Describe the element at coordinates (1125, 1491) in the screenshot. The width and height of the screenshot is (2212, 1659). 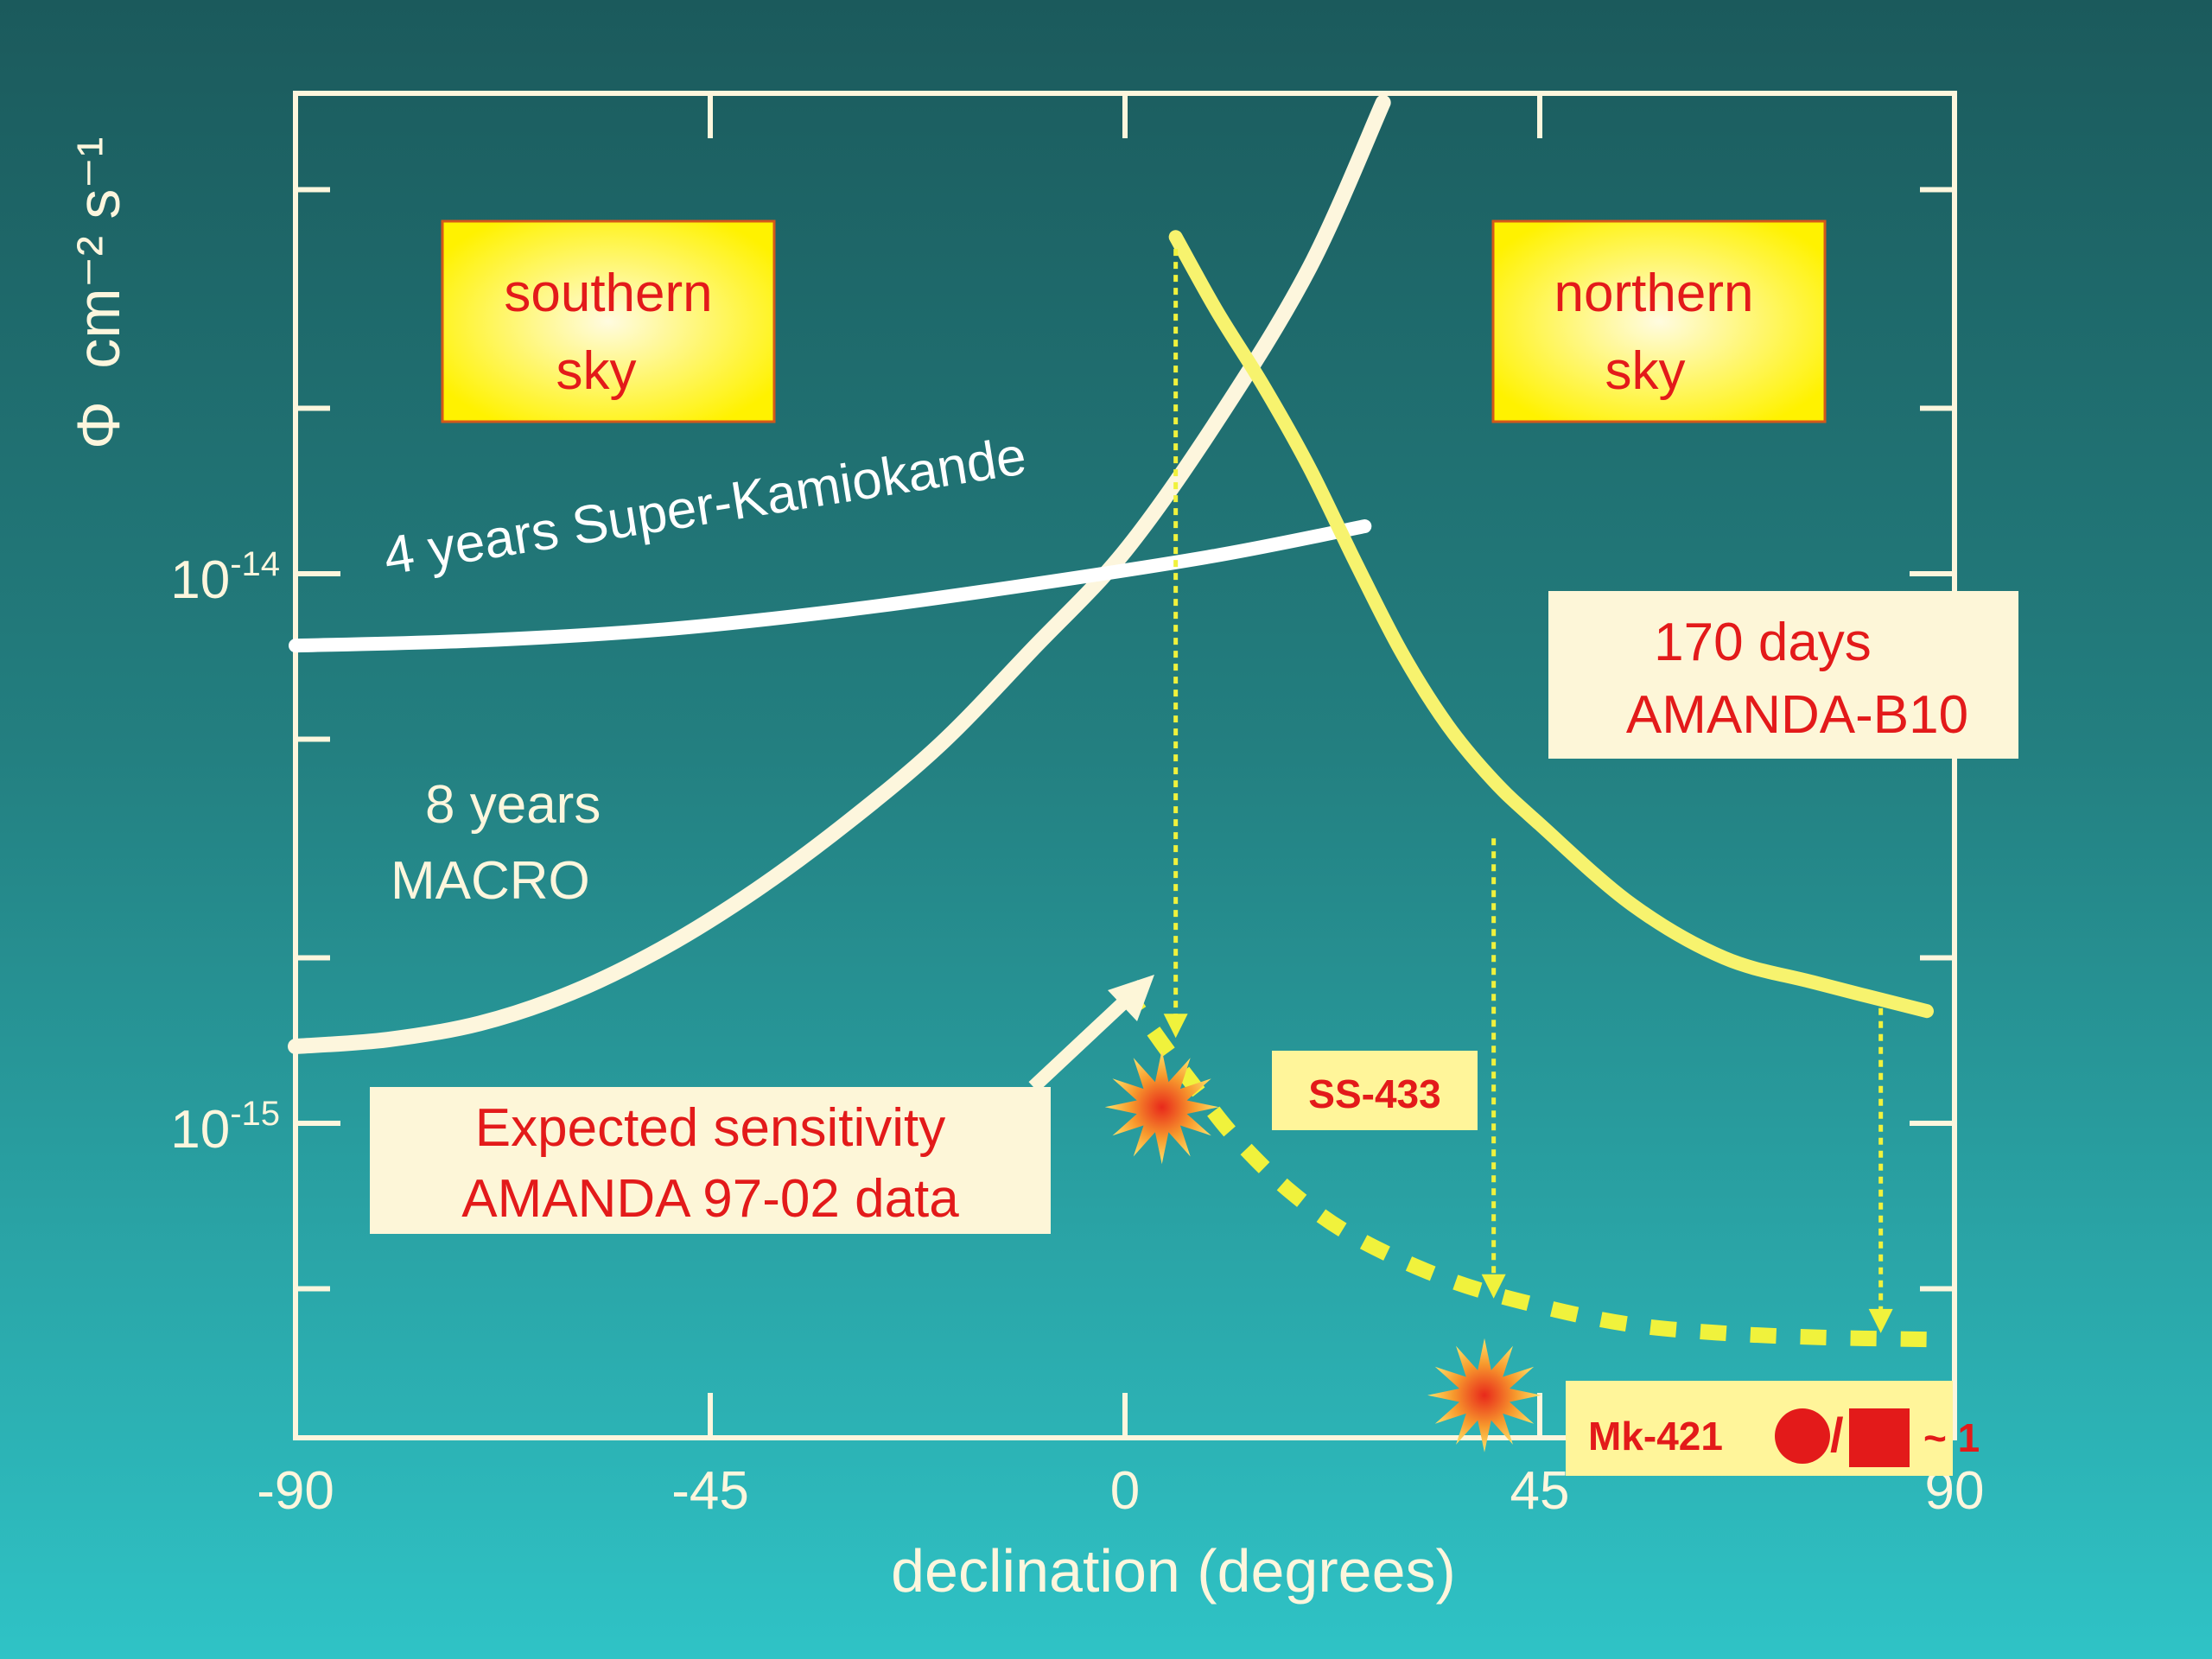
I see `x-tick-label: 0` at that location.